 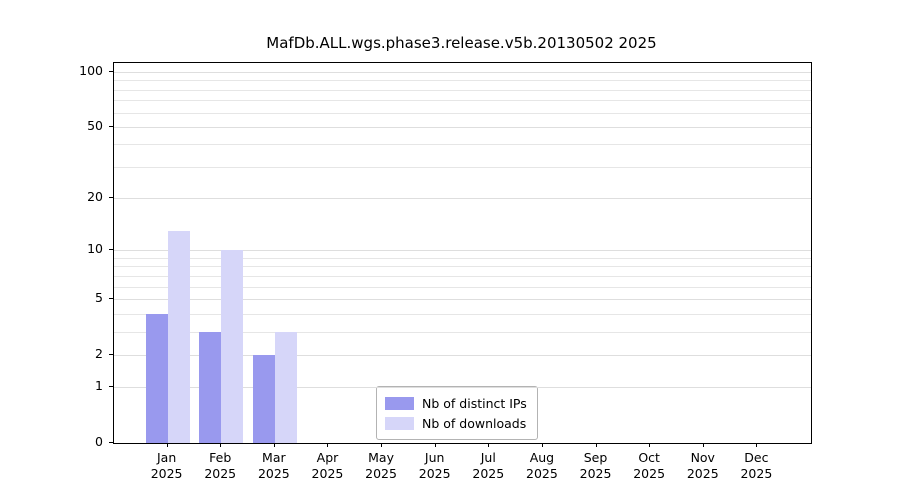 I want to click on legend-label-downloads: Nb of downloads, so click(x=474, y=423).